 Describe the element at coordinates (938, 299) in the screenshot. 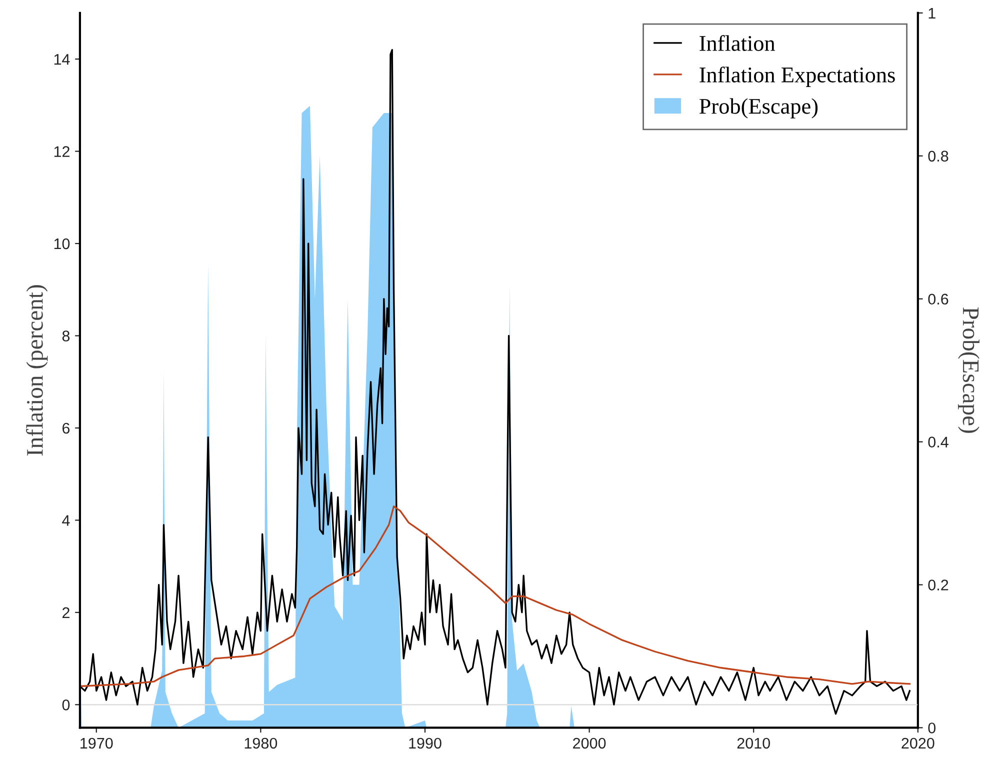

I see `y2-tick-label: 0.6` at that location.